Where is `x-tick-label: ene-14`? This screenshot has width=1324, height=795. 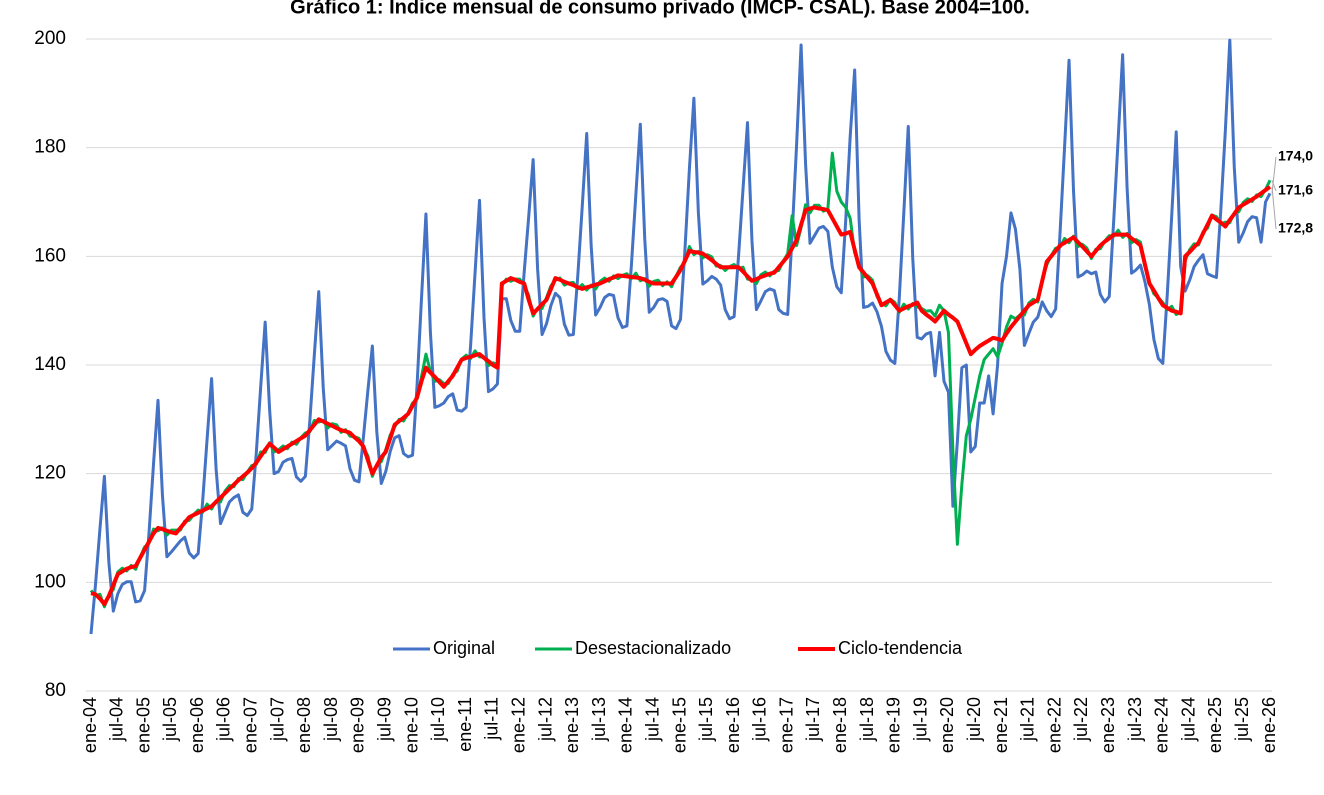 x-tick-label: ene-14 is located at coordinates (626, 725).